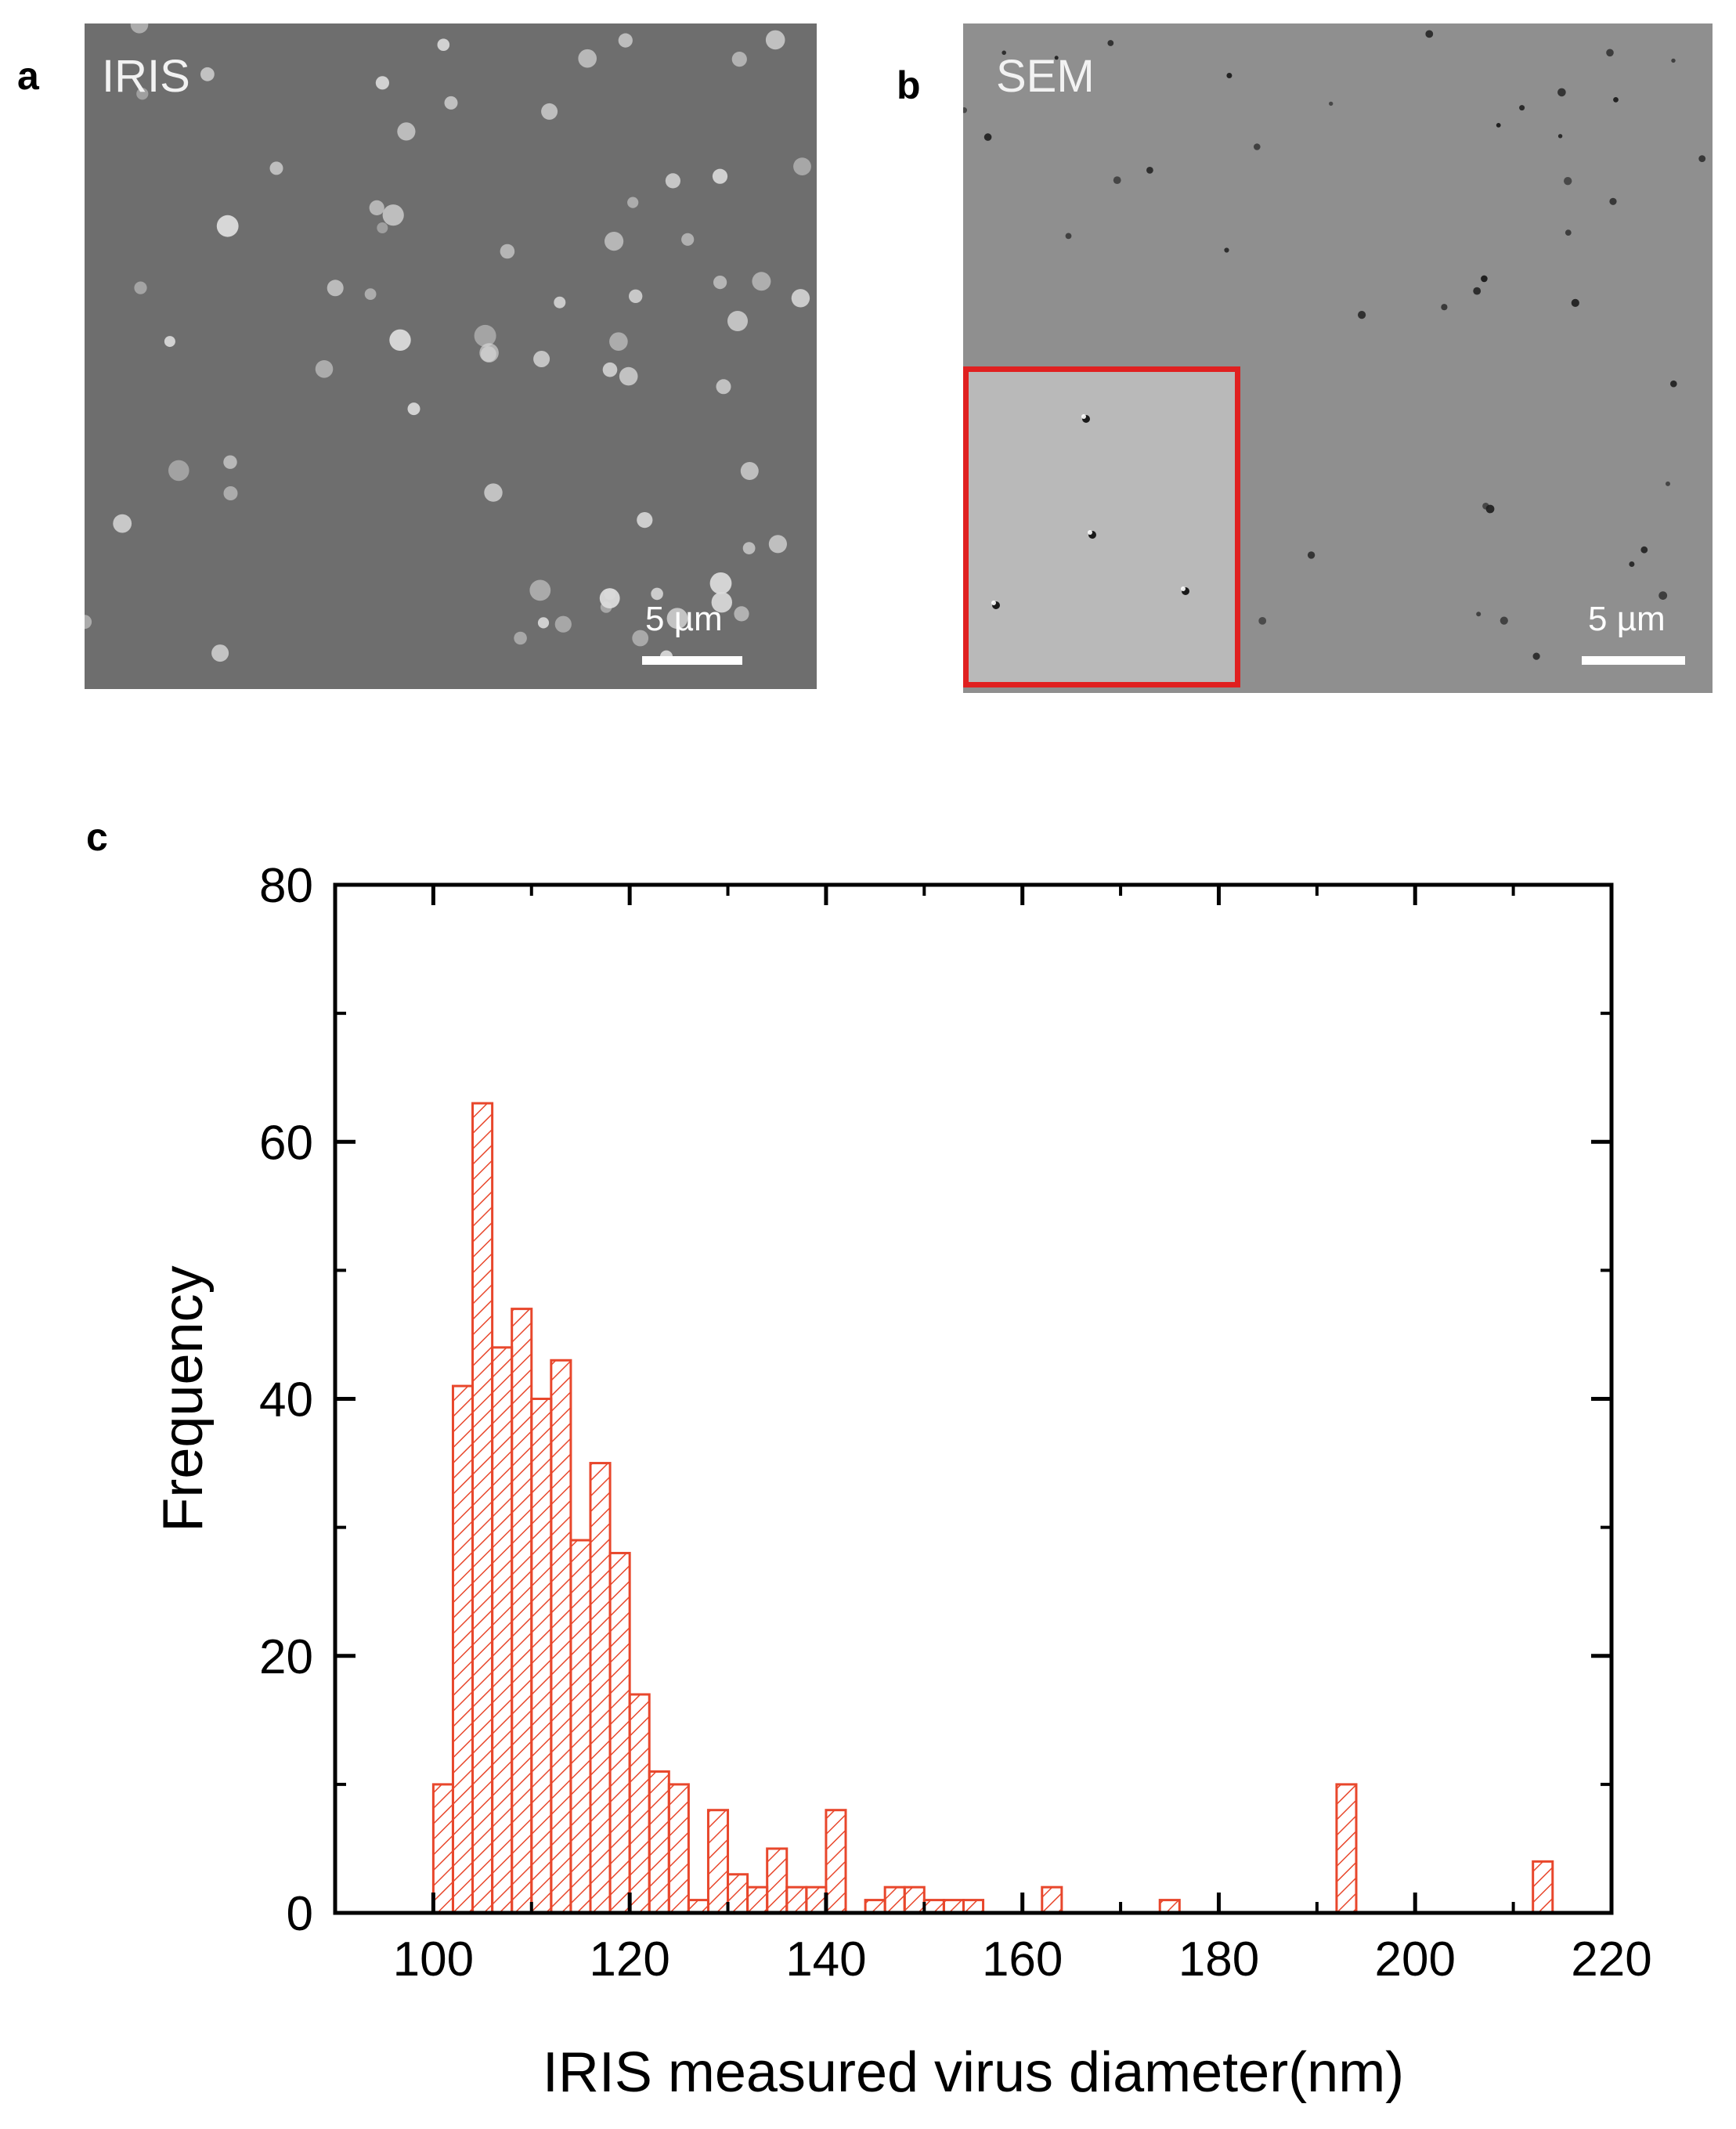 This screenshot has height=2129, width=1736. Describe the element at coordinates (433, 1959) in the screenshot. I see `x-tick-label: 100` at that location.